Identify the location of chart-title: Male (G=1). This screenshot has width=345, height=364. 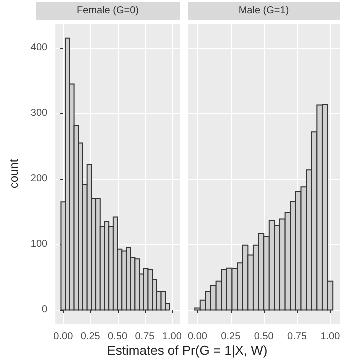
(264, 11).